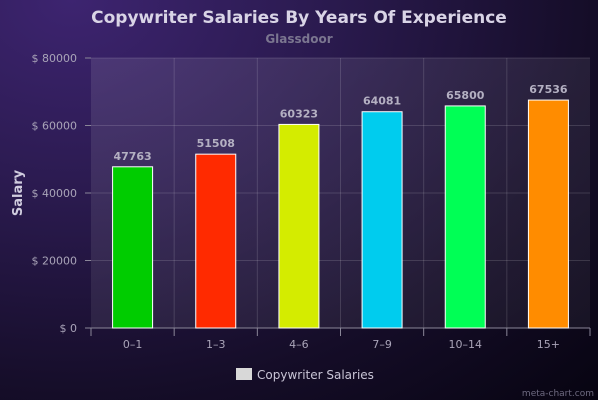  Describe the element at coordinates (466, 344) in the screenshot. I see `x-tick-label: 10–14` at that location.